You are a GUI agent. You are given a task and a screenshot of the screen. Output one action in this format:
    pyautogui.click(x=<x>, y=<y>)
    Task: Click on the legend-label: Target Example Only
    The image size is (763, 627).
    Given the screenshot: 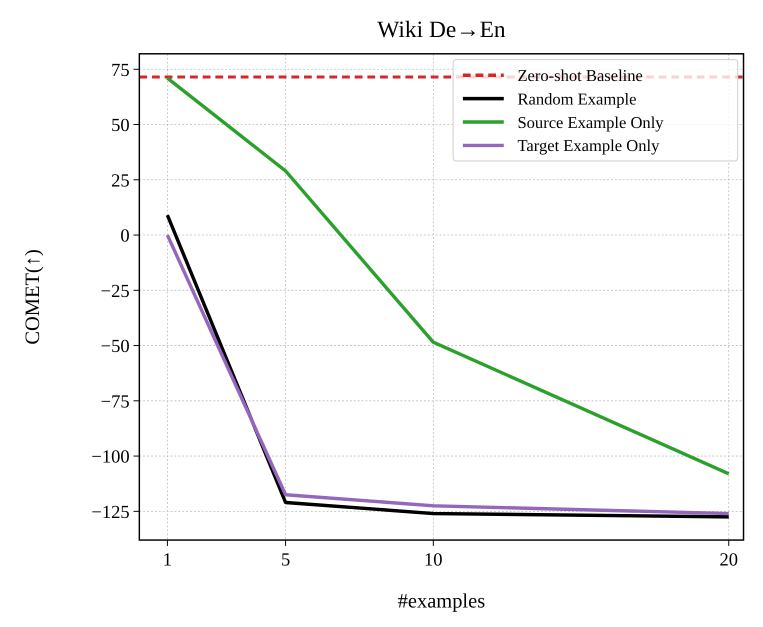 What is the action you would take?
    pyautogui.click(x=588, y=146)
    